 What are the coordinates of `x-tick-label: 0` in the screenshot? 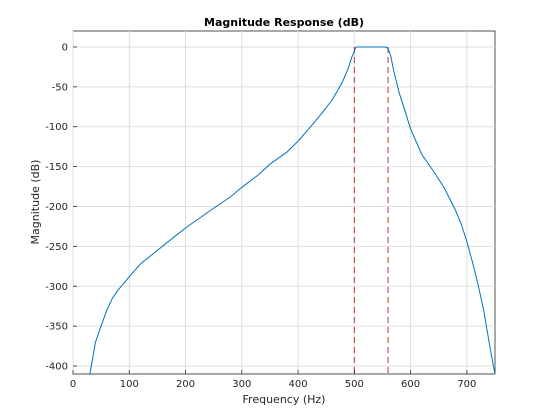 It's located at (73, 384).